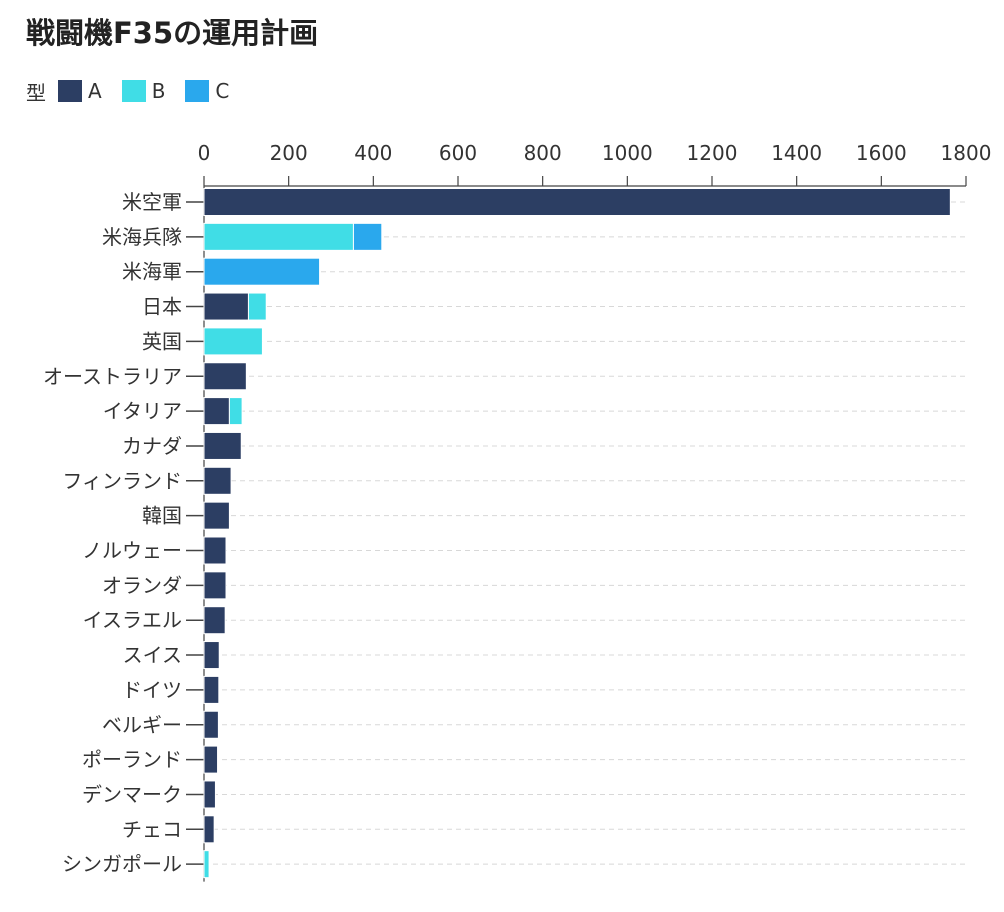  I want to click on y-tick-label: チェコ, so click(152, 829).